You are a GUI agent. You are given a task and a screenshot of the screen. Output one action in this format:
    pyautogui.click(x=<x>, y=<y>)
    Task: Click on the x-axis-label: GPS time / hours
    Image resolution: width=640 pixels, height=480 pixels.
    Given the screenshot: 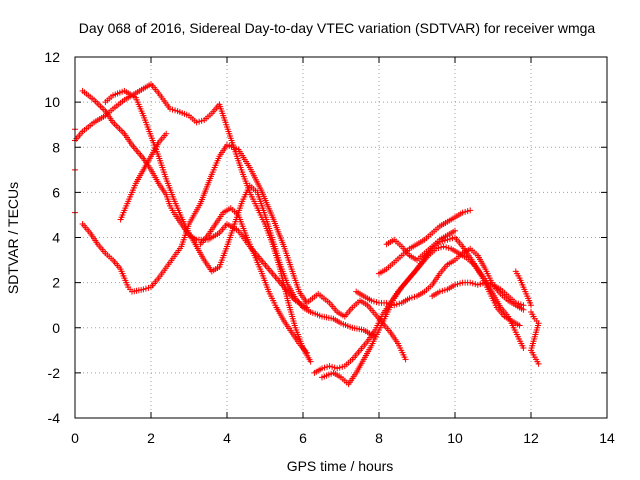 What is the action you would take?
    pyautogui.click(x=340, y=466)
    